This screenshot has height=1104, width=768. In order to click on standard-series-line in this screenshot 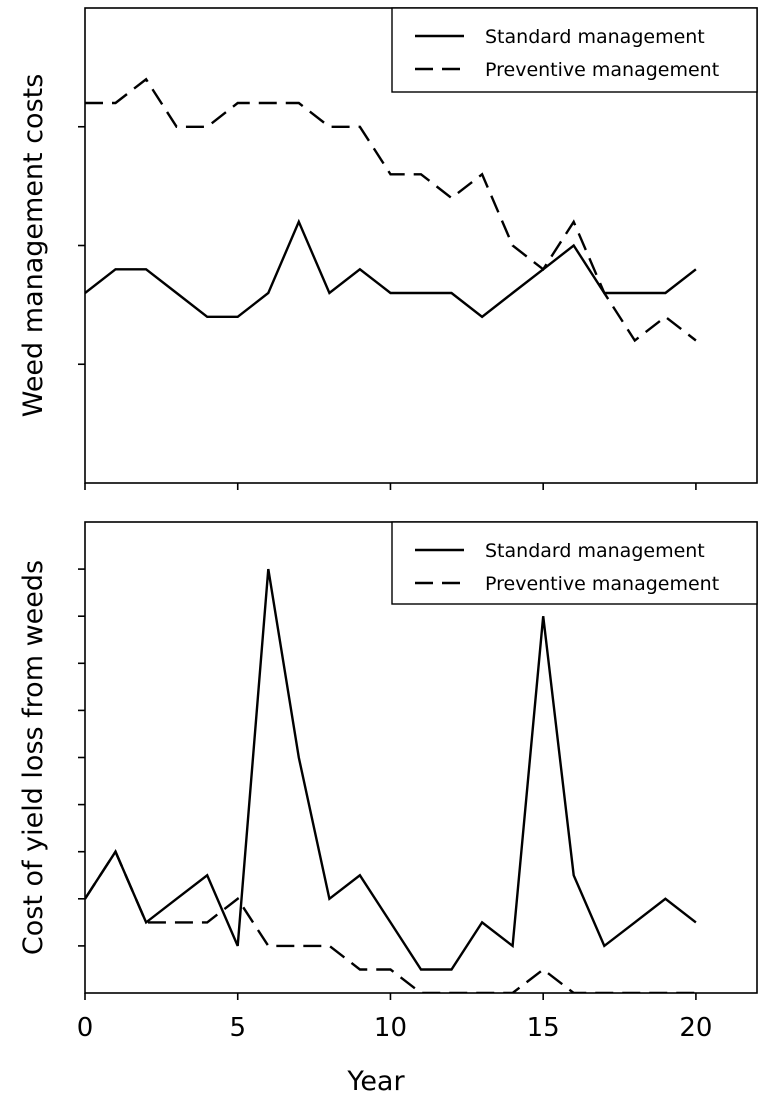, I will do `click(391, 268)`.